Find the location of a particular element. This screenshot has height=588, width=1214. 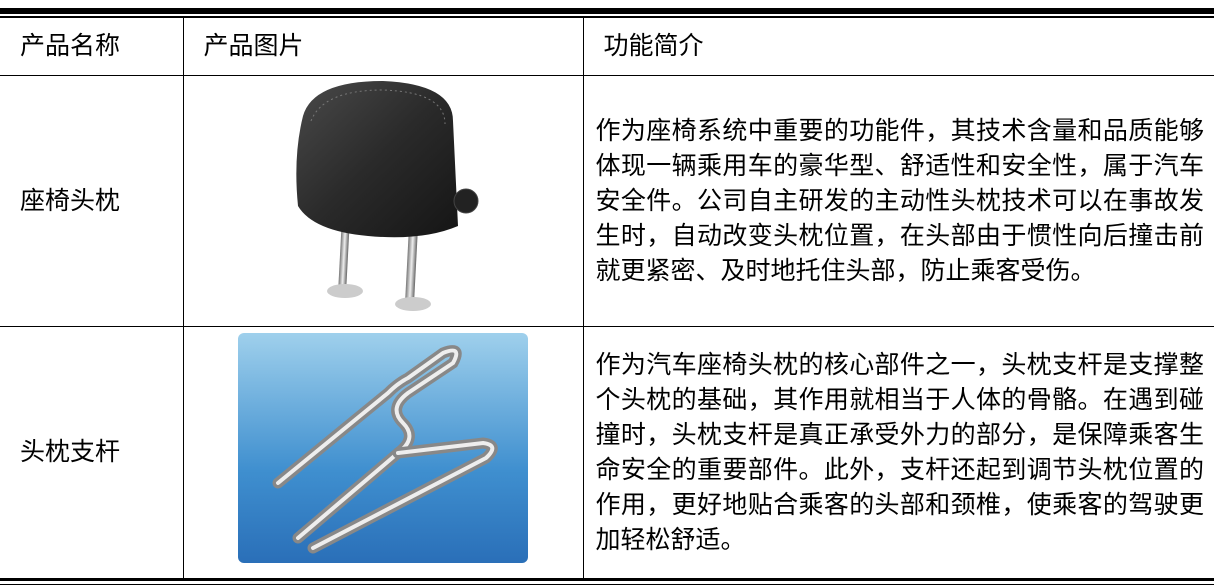

product-name: 头枕支杆 is located at coordinates (92, 452).